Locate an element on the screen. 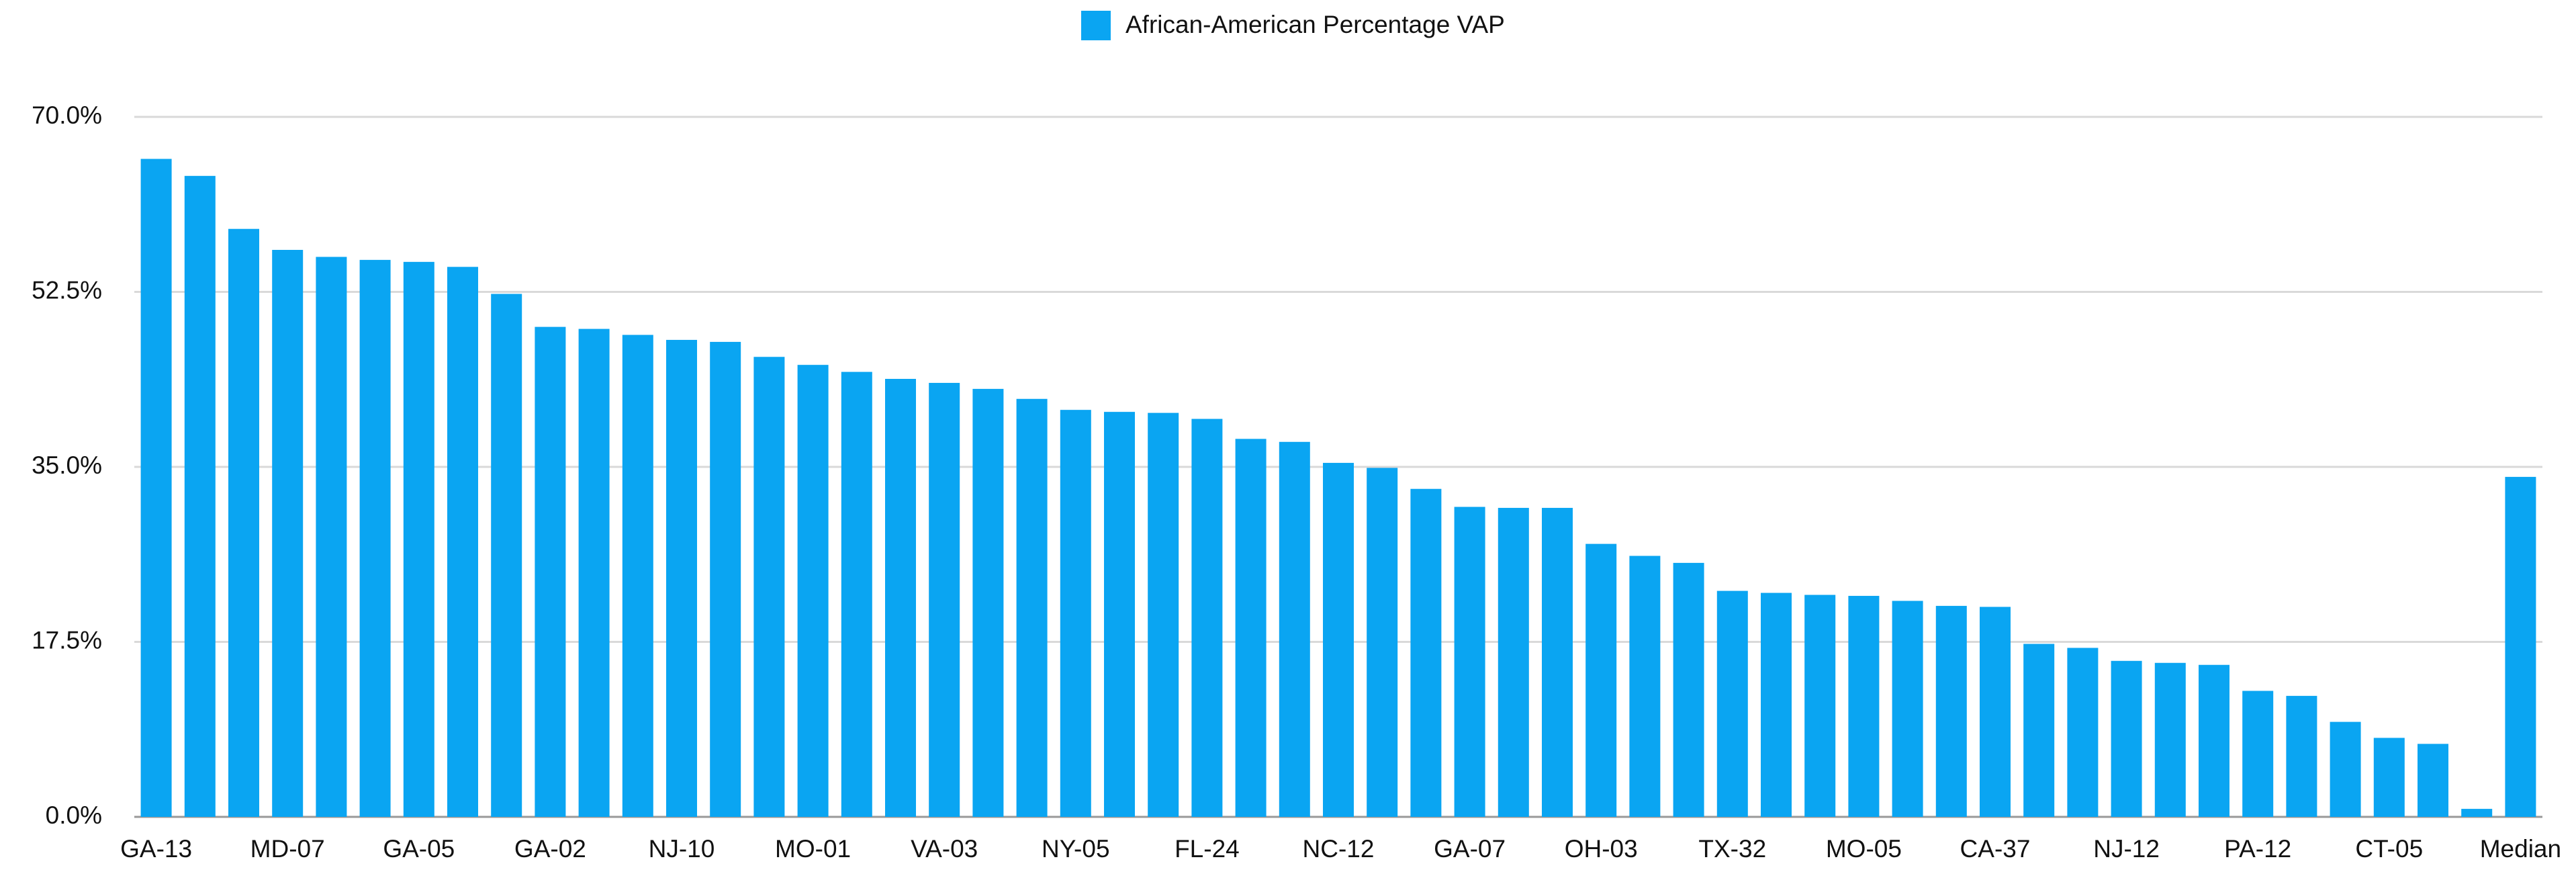 Image resolution: width=2576 pixels, height=878 pixels. x-tick-label: GA-13 is located at coordinates (156, 849).